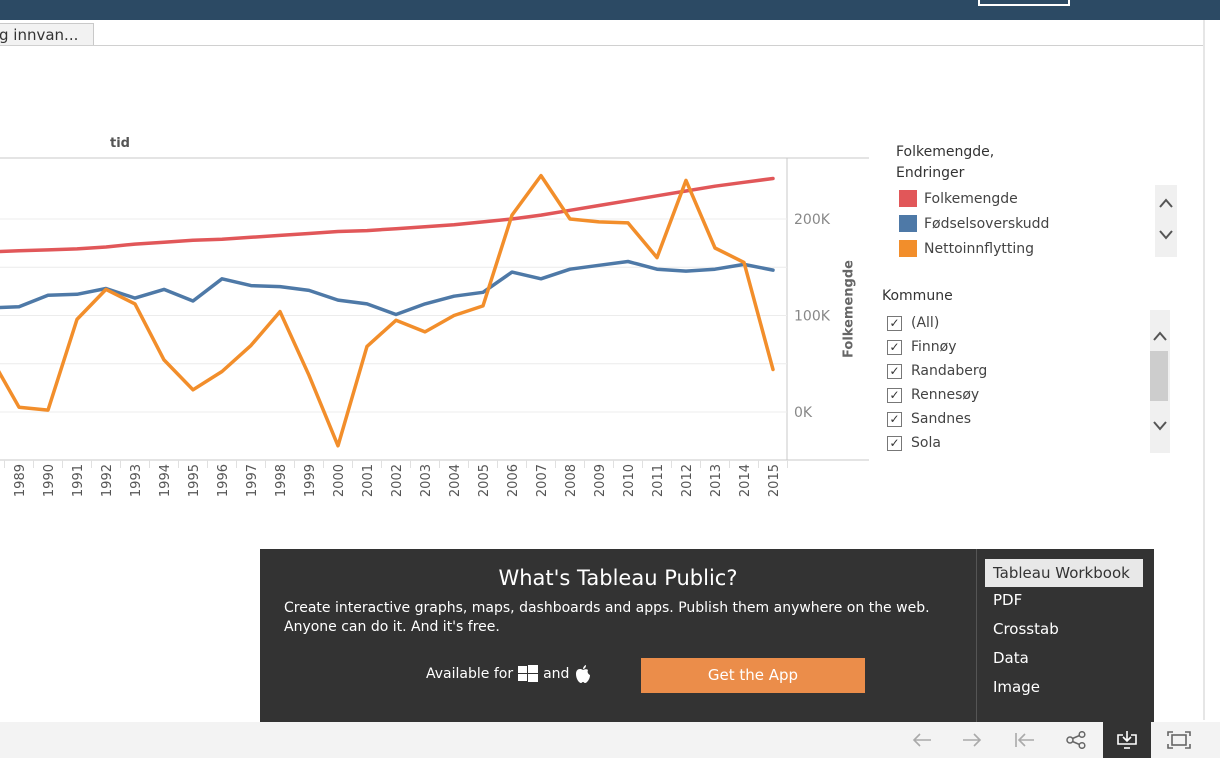  I want to click on undo-icon, so click(922, 740).